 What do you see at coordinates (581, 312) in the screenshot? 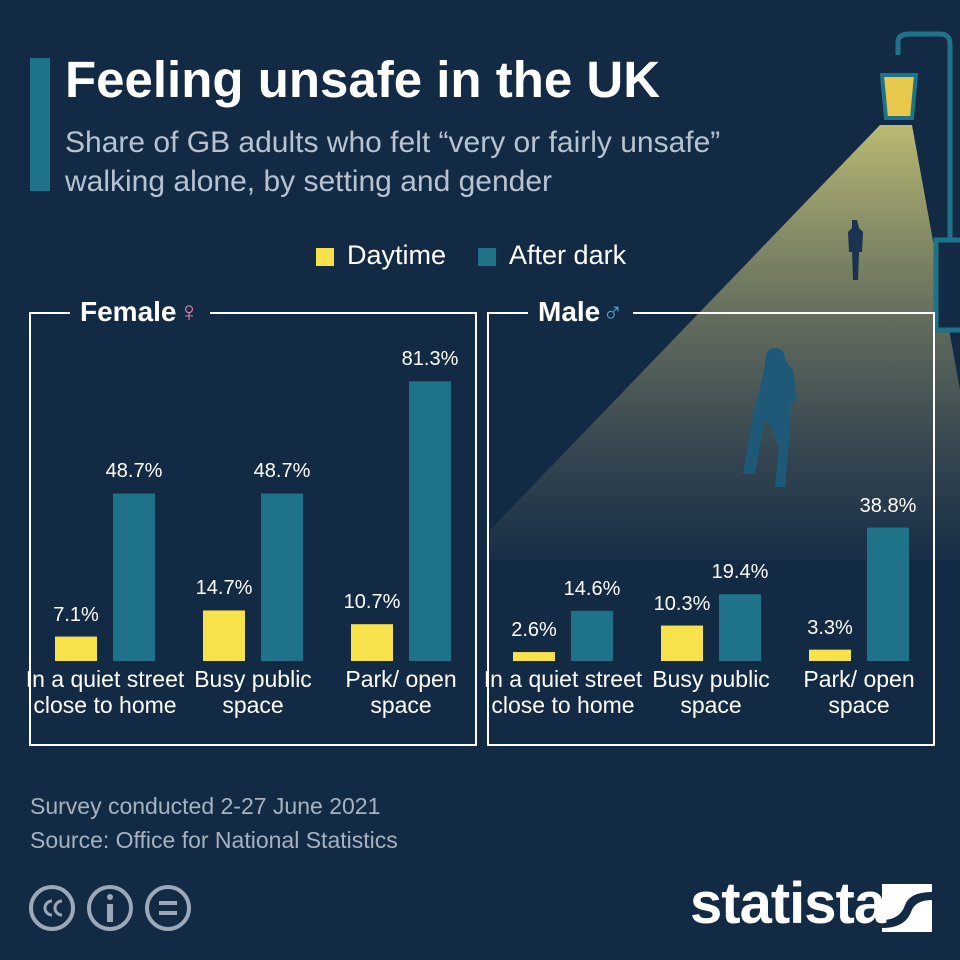
I see `panel-title: Male♂` at bounding box center [581, 312].